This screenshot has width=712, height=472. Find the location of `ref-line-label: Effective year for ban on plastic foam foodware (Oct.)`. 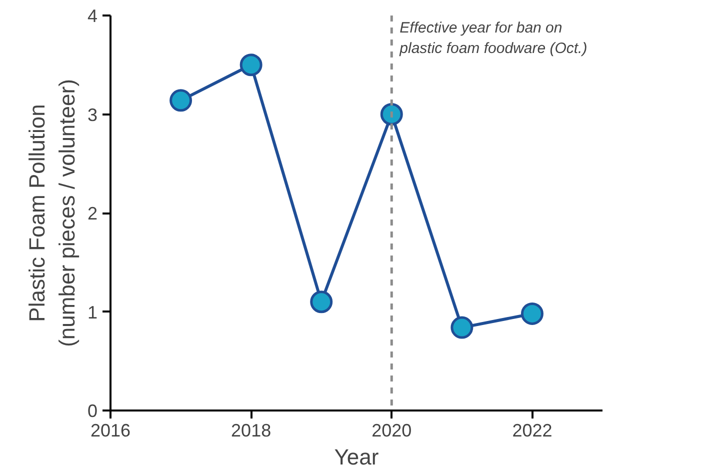

ref-line-label: Effective year for ban on plastic foam foodware (Oct.) is located at coordinates (493, 38).